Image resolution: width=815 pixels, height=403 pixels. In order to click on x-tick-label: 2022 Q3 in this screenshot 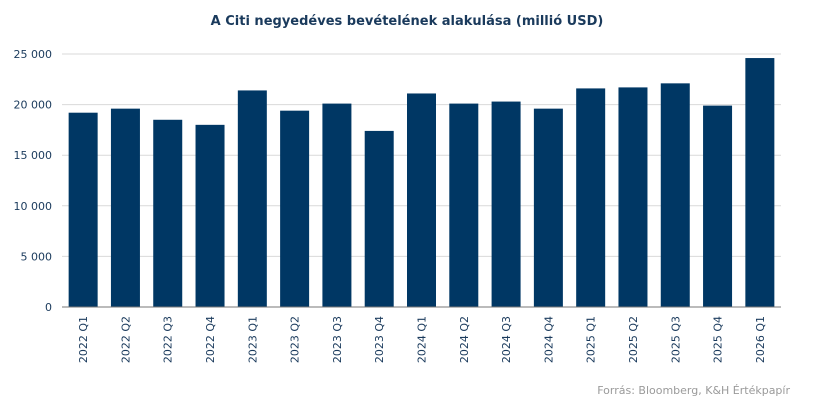, I will do `click(168, 339)`.